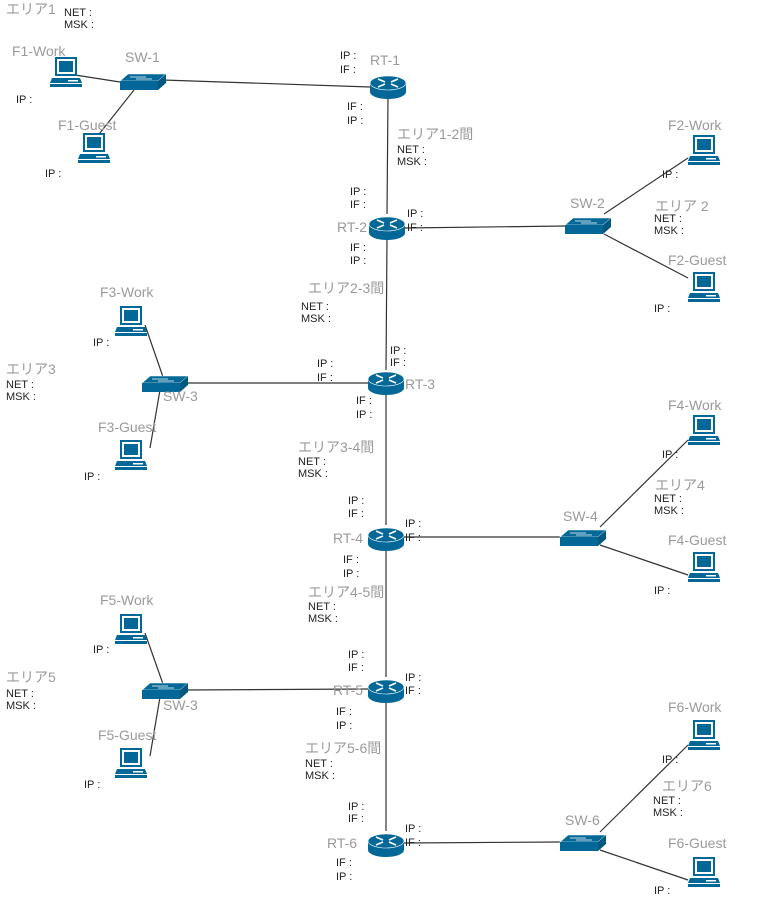 The height and width of the screenshot is (902, 768). What do you see at coordinates (680, 485) in the screenshot?
I see `area-label: エリア4` at bounding box center [680, 485].